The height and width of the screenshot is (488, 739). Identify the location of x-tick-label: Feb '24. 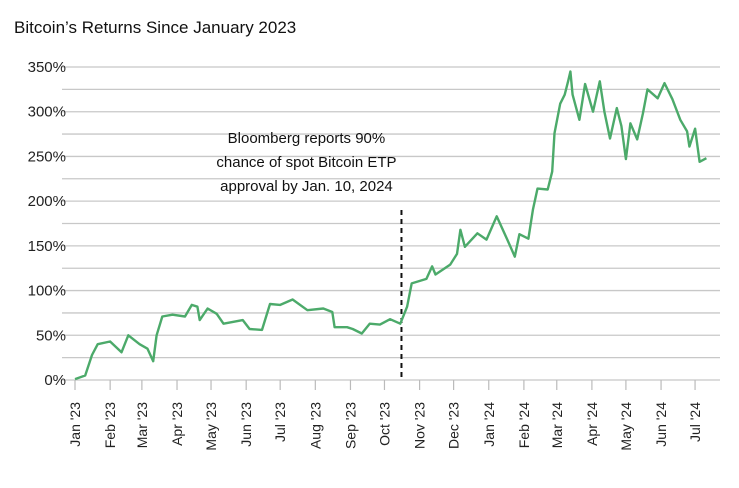
(524, 425).